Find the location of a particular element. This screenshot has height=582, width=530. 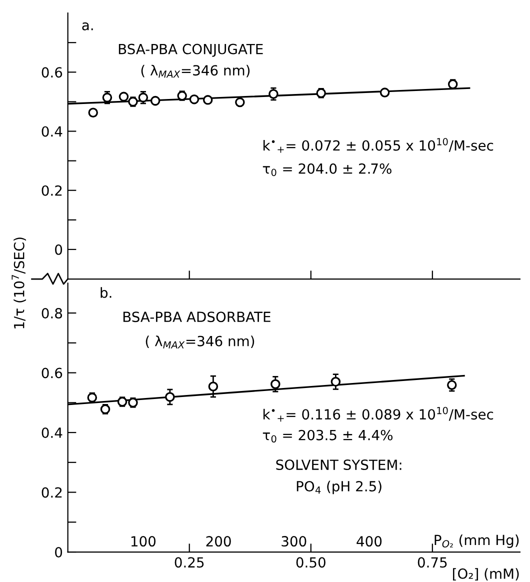

x-tick-label: 0.75 is located at coordinates (432, 562).